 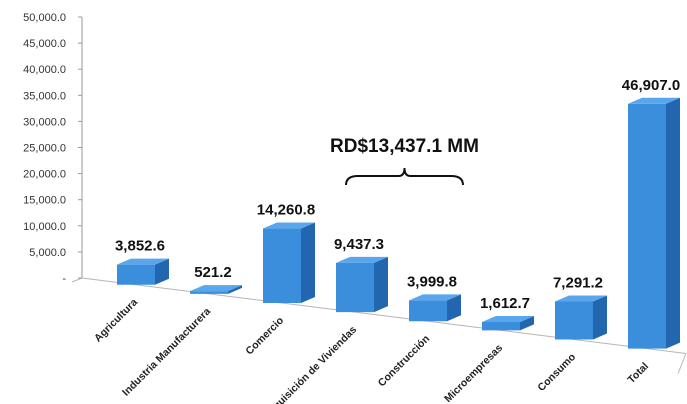 I want to click on y-tick-label: 15,000.0, so click(x=44, y=201).